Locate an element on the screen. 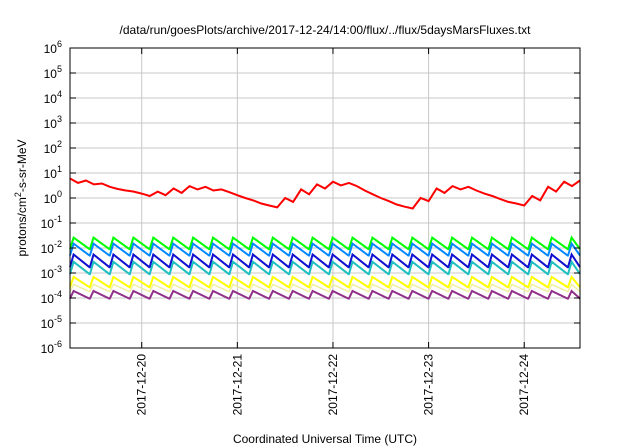  x-tick-label: 2017-12-23 is located at coordinates (429, 385).